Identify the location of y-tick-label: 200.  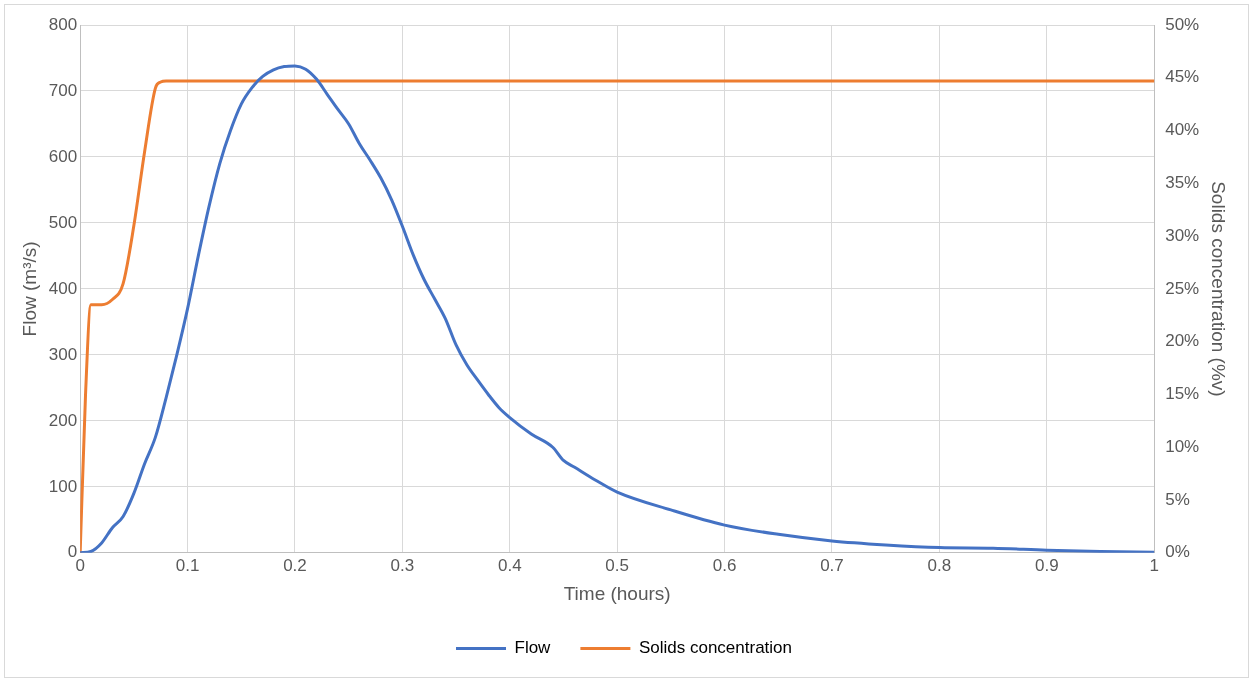
(63, 420).